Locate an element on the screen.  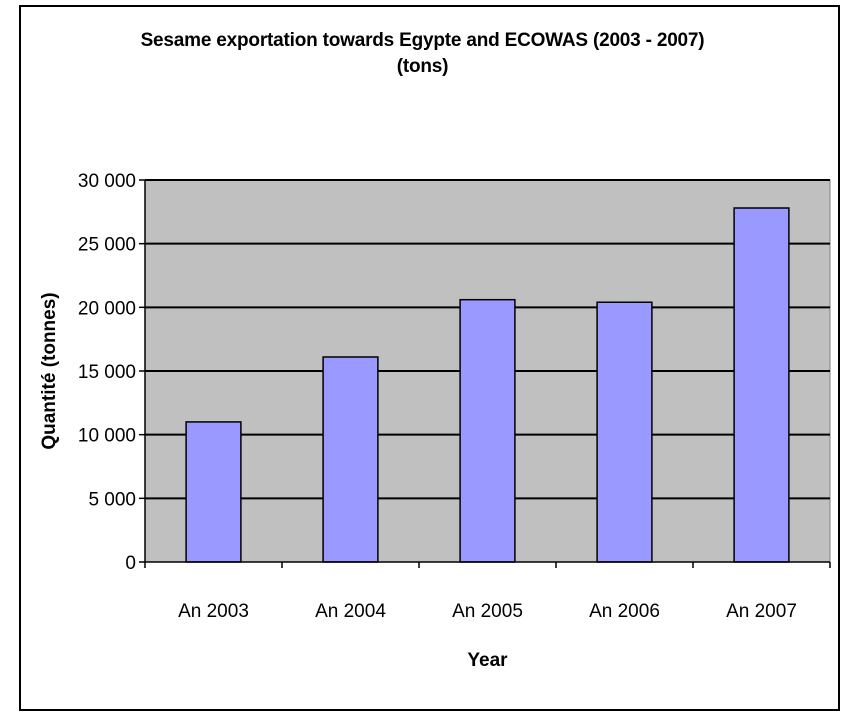
x-tick-labels: An 2003 An 2004 An 2005 An 2006 An 2007 is located at coordinates (487, 611).